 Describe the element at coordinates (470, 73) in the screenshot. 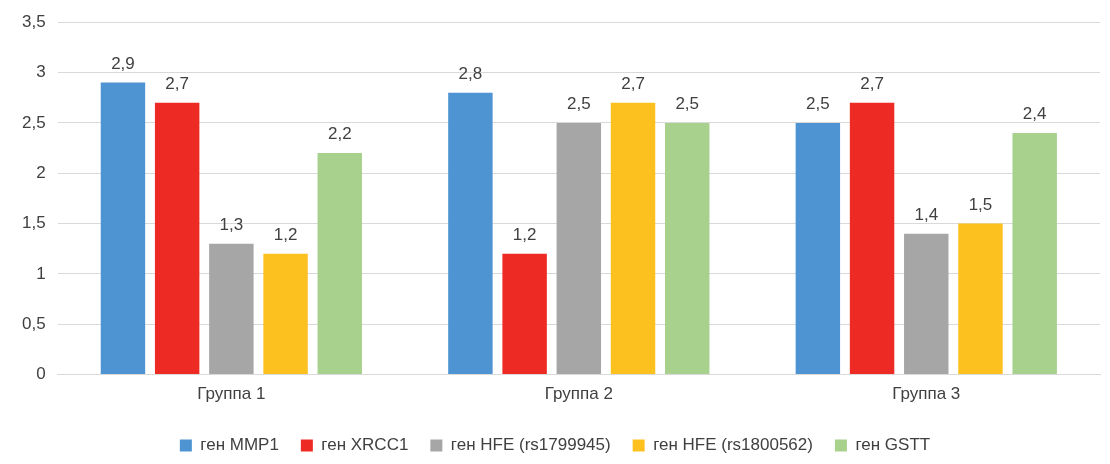

I see `data-label: 2,8` at that location.